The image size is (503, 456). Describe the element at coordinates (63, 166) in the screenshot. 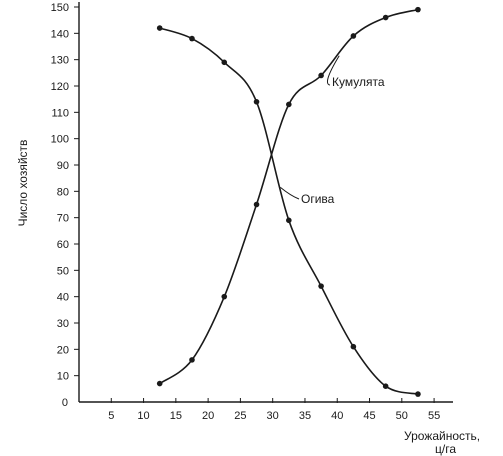

I see `y-tick-label: 90` at that location.